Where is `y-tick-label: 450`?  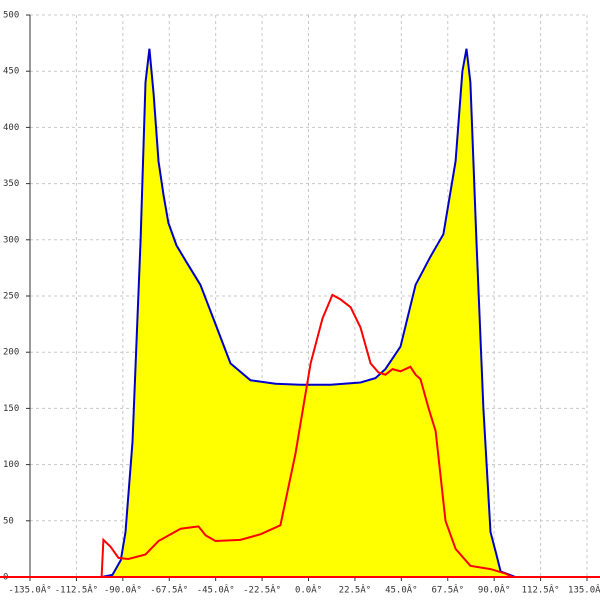
y-tick-label: 450 is located at coordinates (11, 72).